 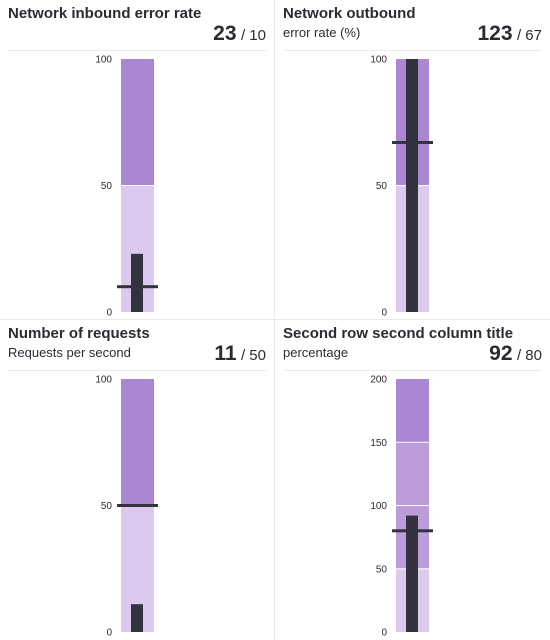 What do you see at coordinates (225, 33) in the screenshot?
I see `current-value: 23` at bounding box center [225, 33].